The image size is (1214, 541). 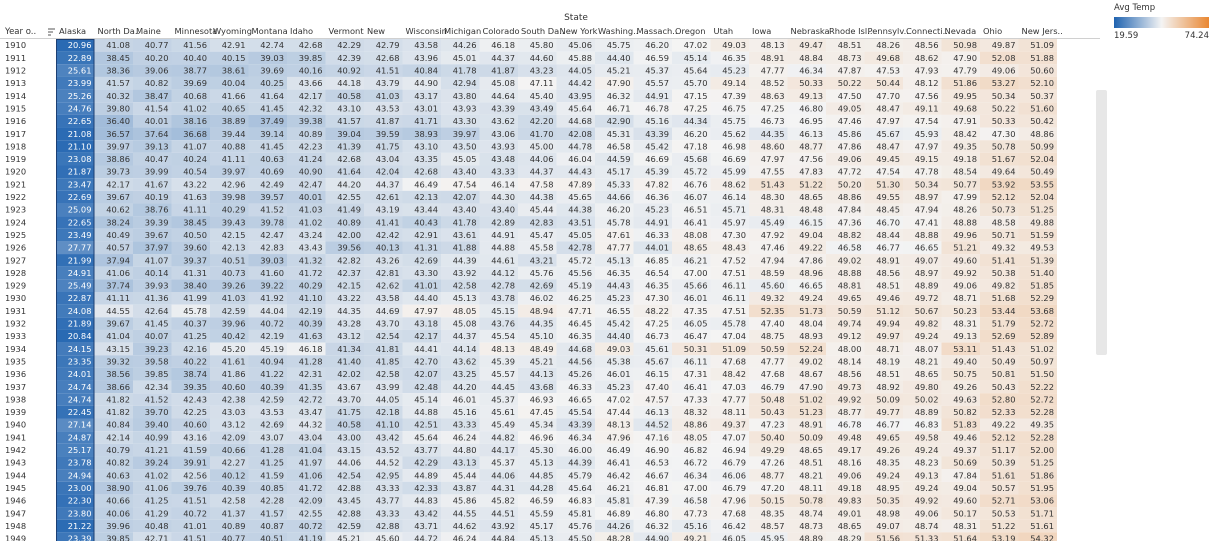 What do you see at coordinates (15, 425) in the screenshot?
I see `row-header: 1940` at bounding box center [15, 425].